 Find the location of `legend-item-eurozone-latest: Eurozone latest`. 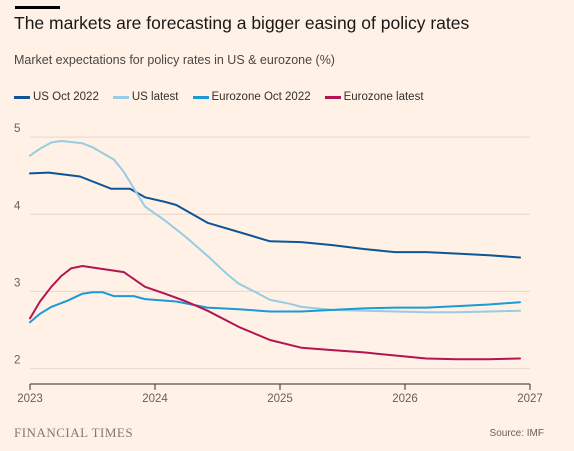

legend-item-eurozone-latest: Eurozone latest is located at coordinates (374, 97).